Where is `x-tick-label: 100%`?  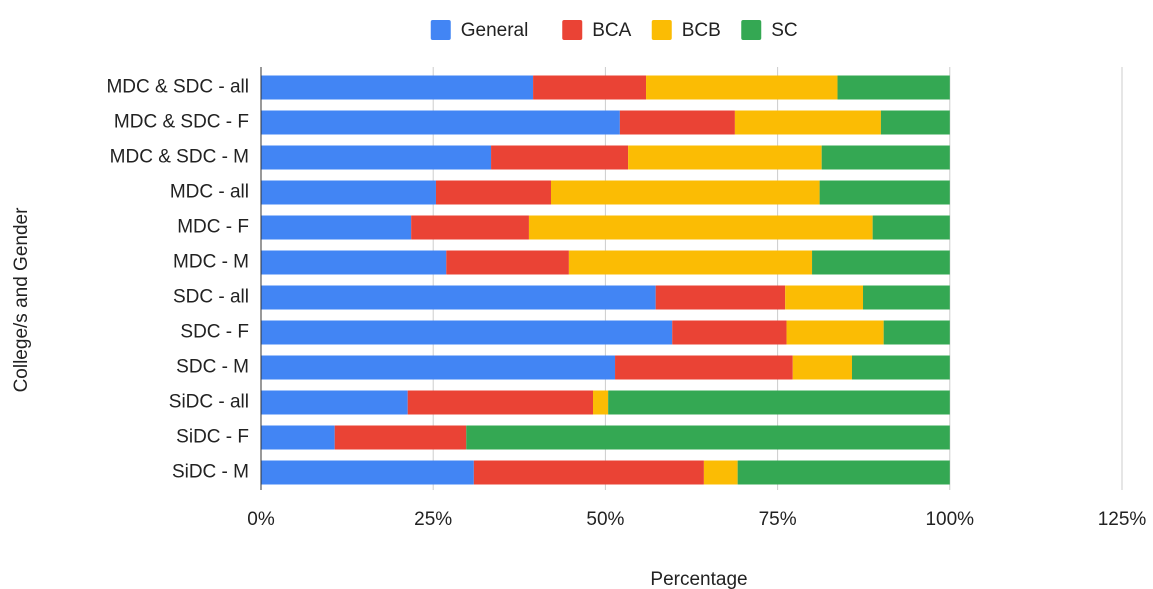 x-tick-label: 100% is located at coordinates (949, 519).